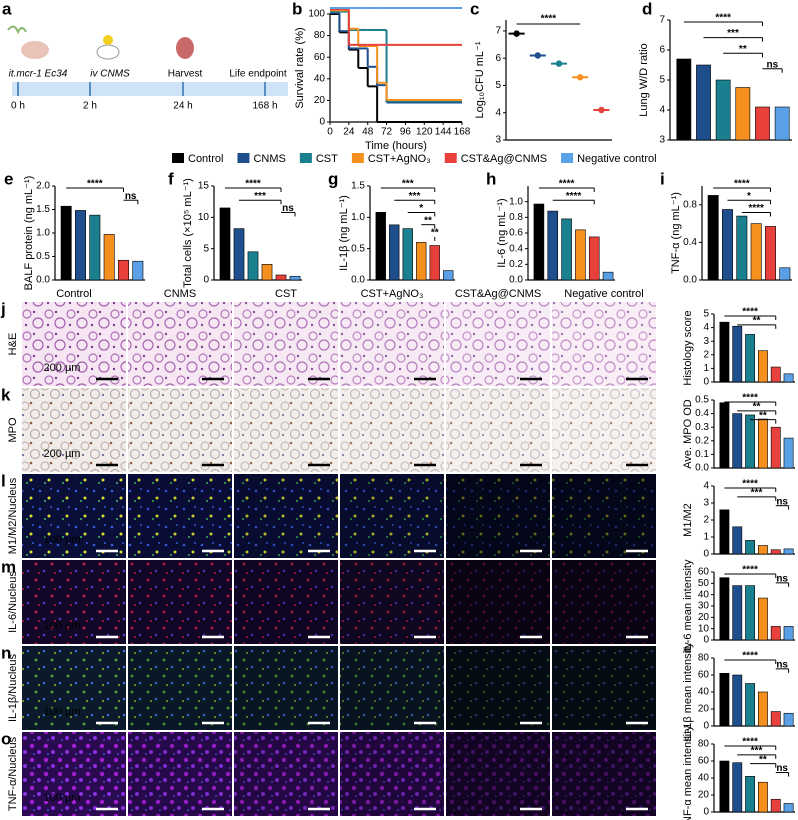  I want to click on y-tick-label: 15, so click(204, 186).